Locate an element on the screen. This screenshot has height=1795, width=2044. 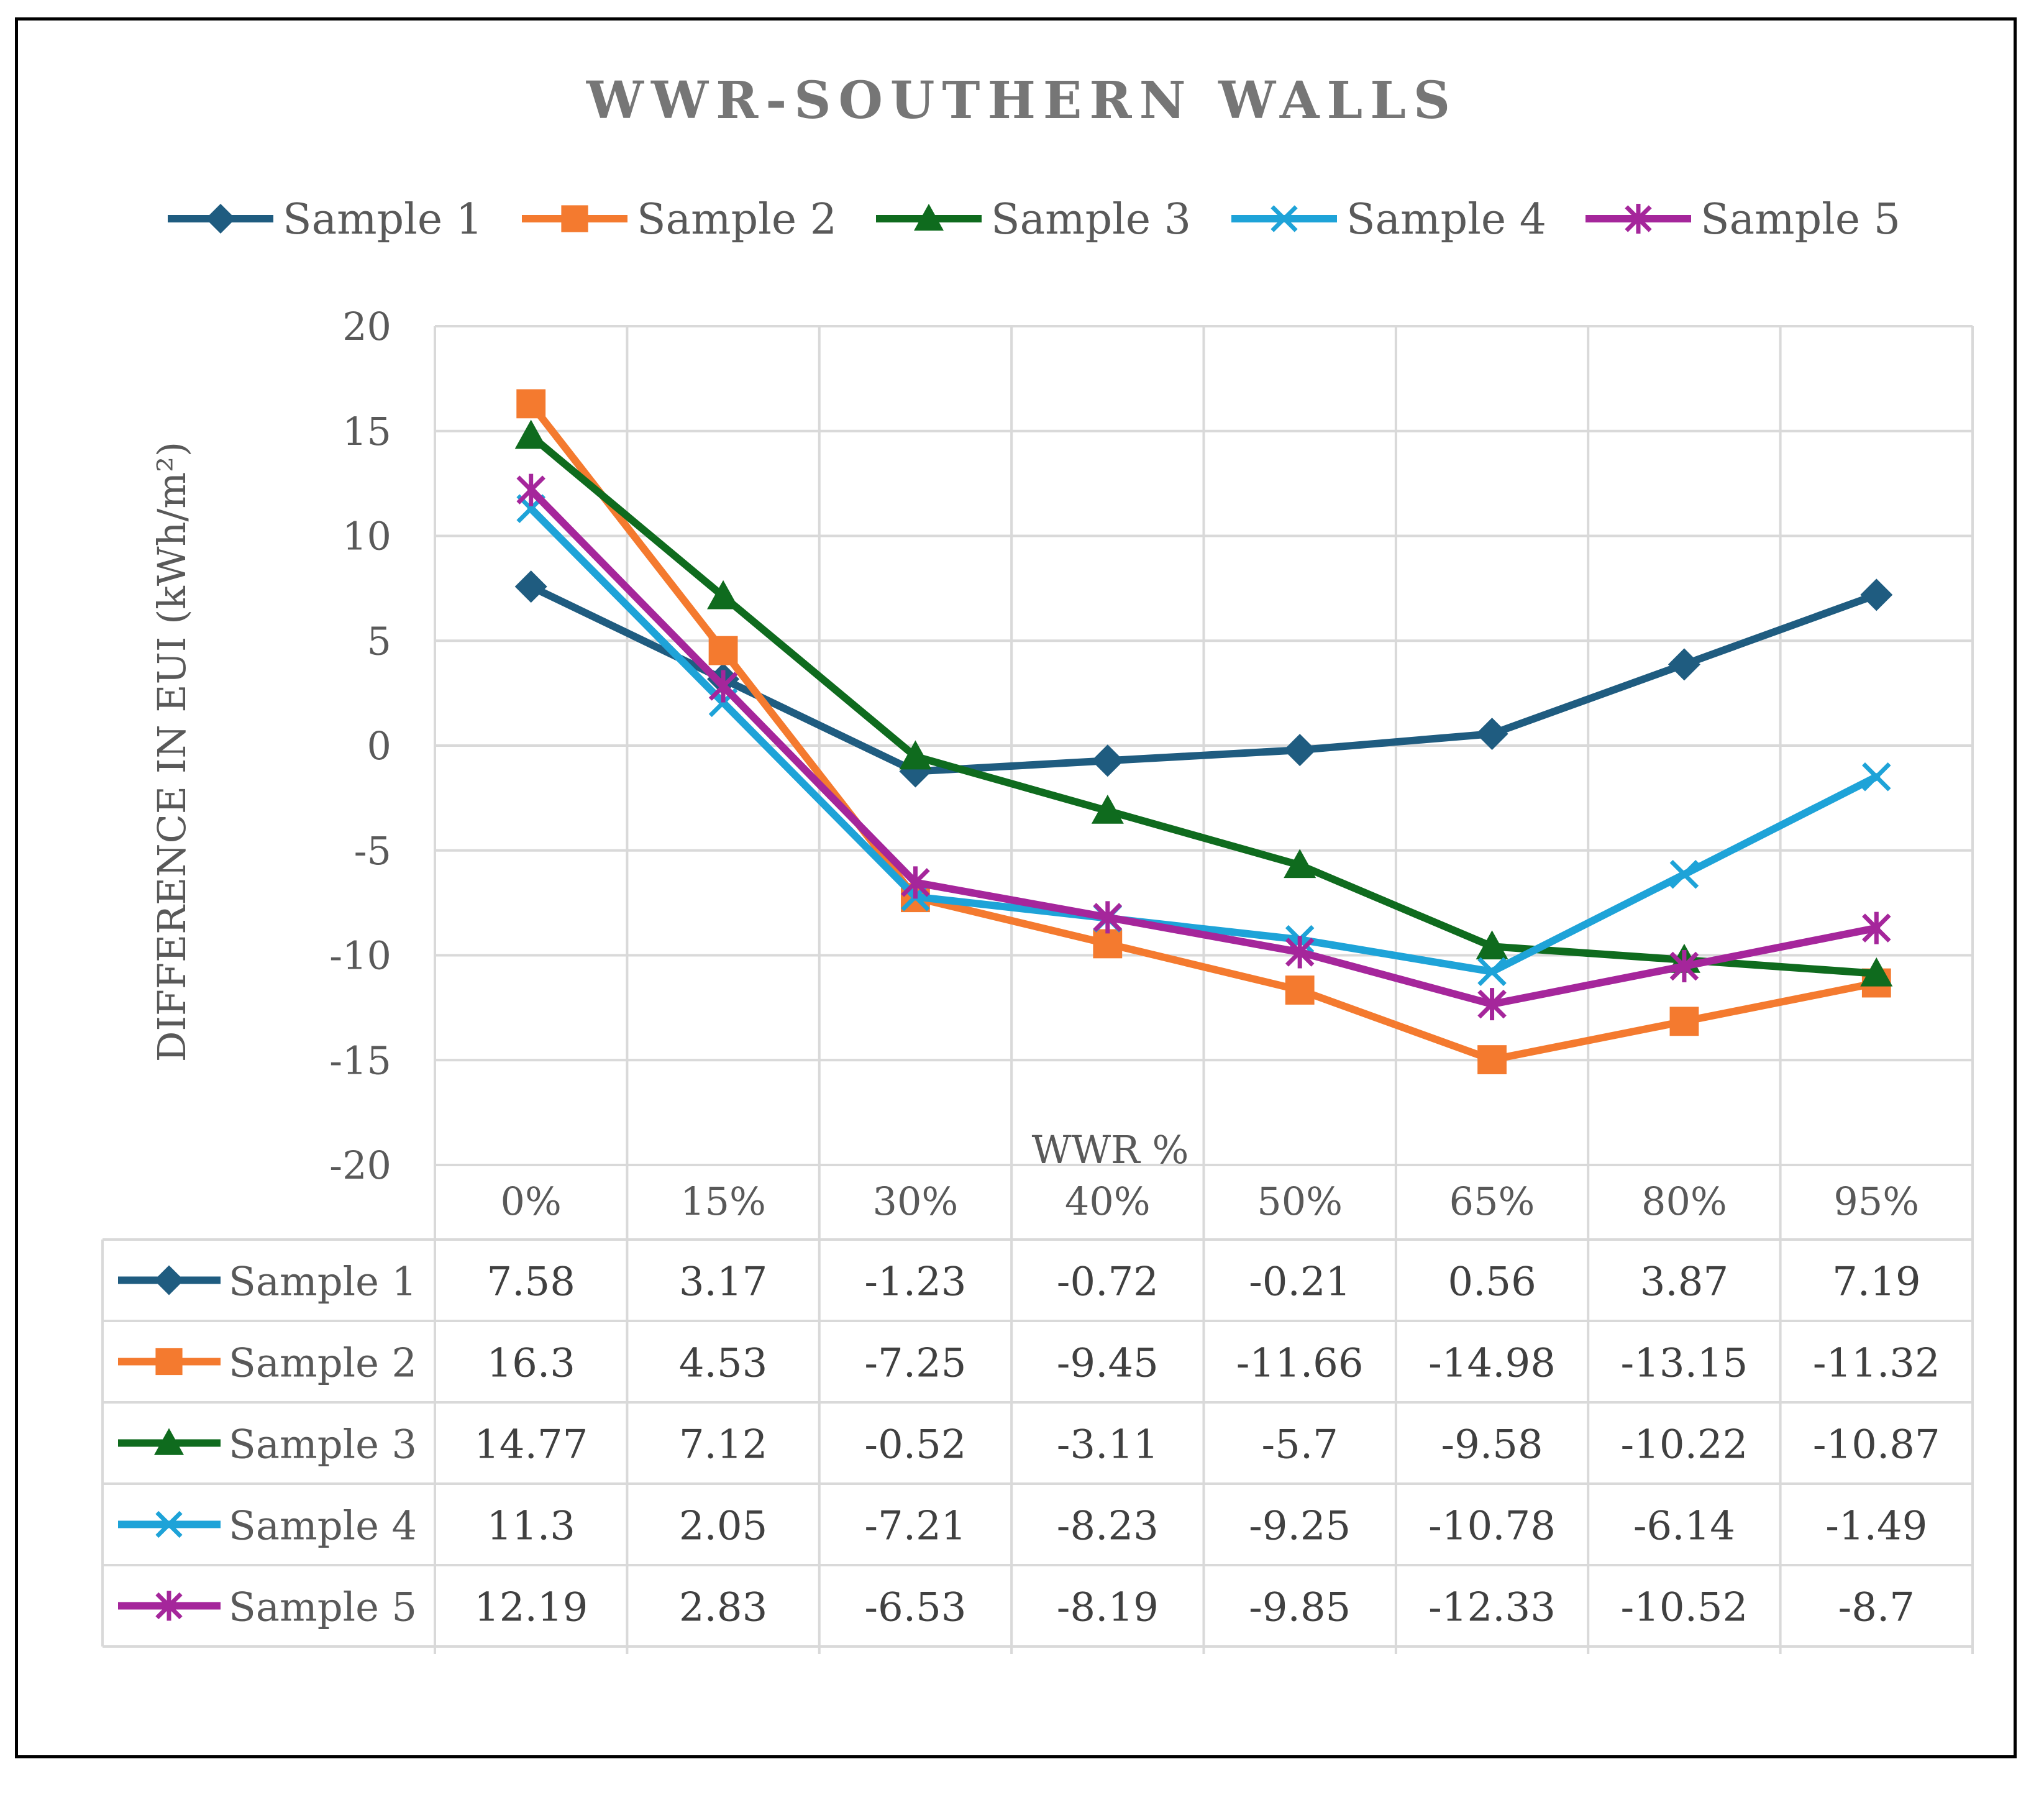
table-cell: 4.53 is located at coordinates (723, 1364).